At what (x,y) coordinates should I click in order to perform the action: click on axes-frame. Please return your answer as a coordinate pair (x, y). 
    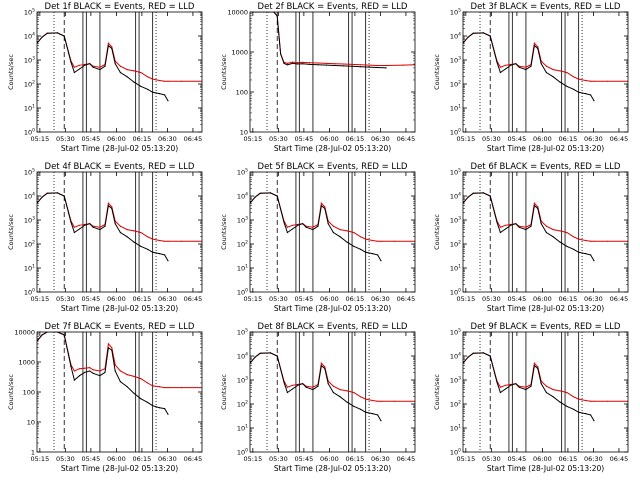
    Looking at the image, I should click on (119, 392).